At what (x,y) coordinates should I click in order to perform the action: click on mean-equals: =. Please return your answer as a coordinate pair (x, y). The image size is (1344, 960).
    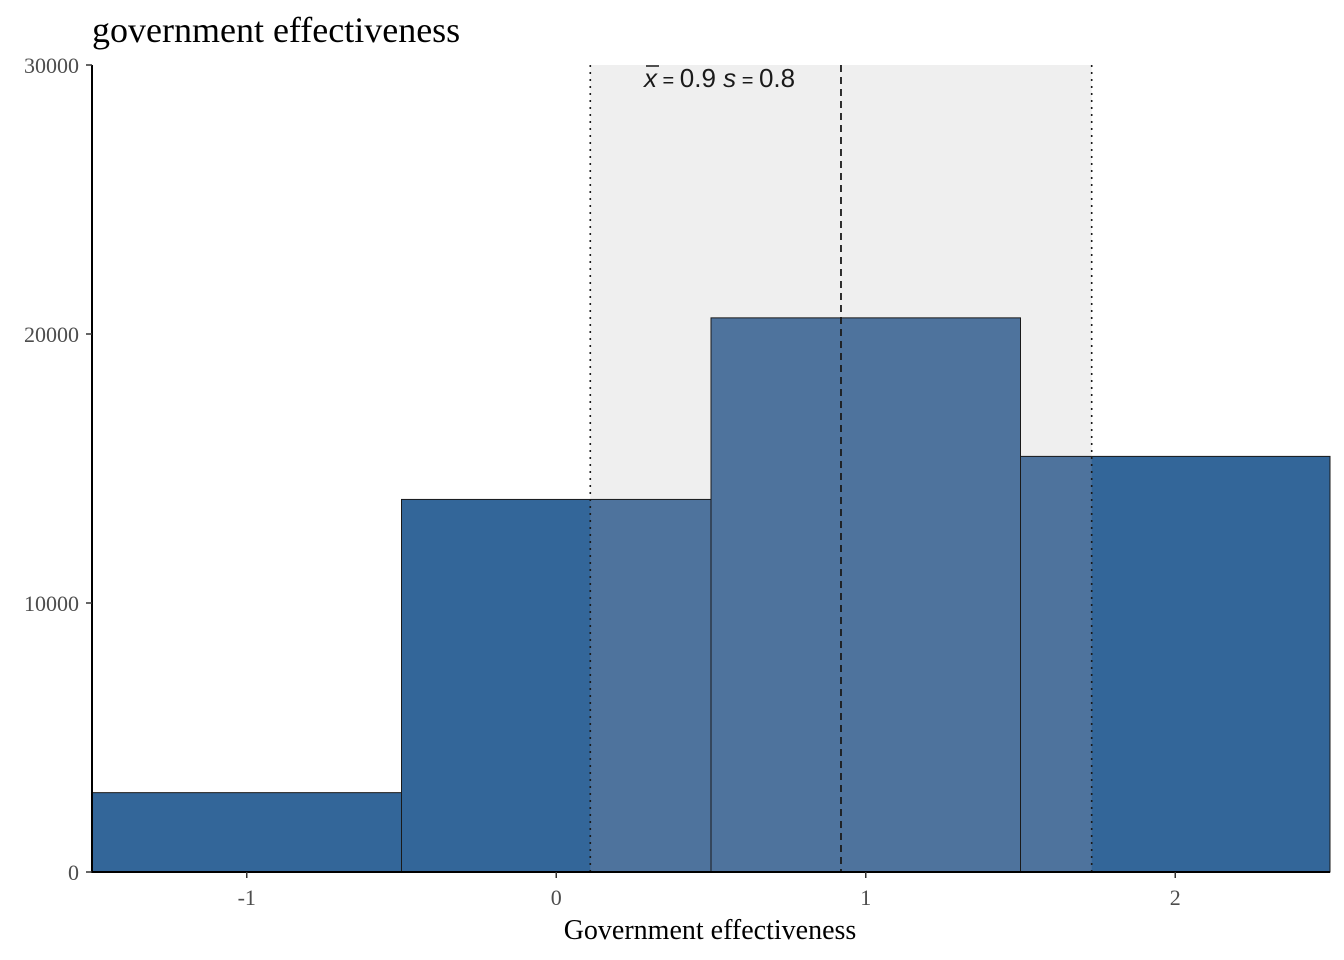
    Looking at the image, I should click on (668, 81).